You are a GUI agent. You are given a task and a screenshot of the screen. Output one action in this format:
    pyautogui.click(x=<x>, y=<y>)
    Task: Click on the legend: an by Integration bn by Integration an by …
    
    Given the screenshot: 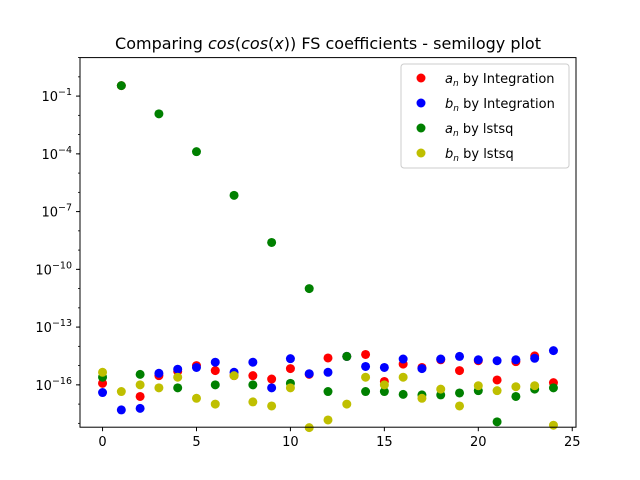 What is the action you would take?
    pyautogui.click(x=485, y=116)
    